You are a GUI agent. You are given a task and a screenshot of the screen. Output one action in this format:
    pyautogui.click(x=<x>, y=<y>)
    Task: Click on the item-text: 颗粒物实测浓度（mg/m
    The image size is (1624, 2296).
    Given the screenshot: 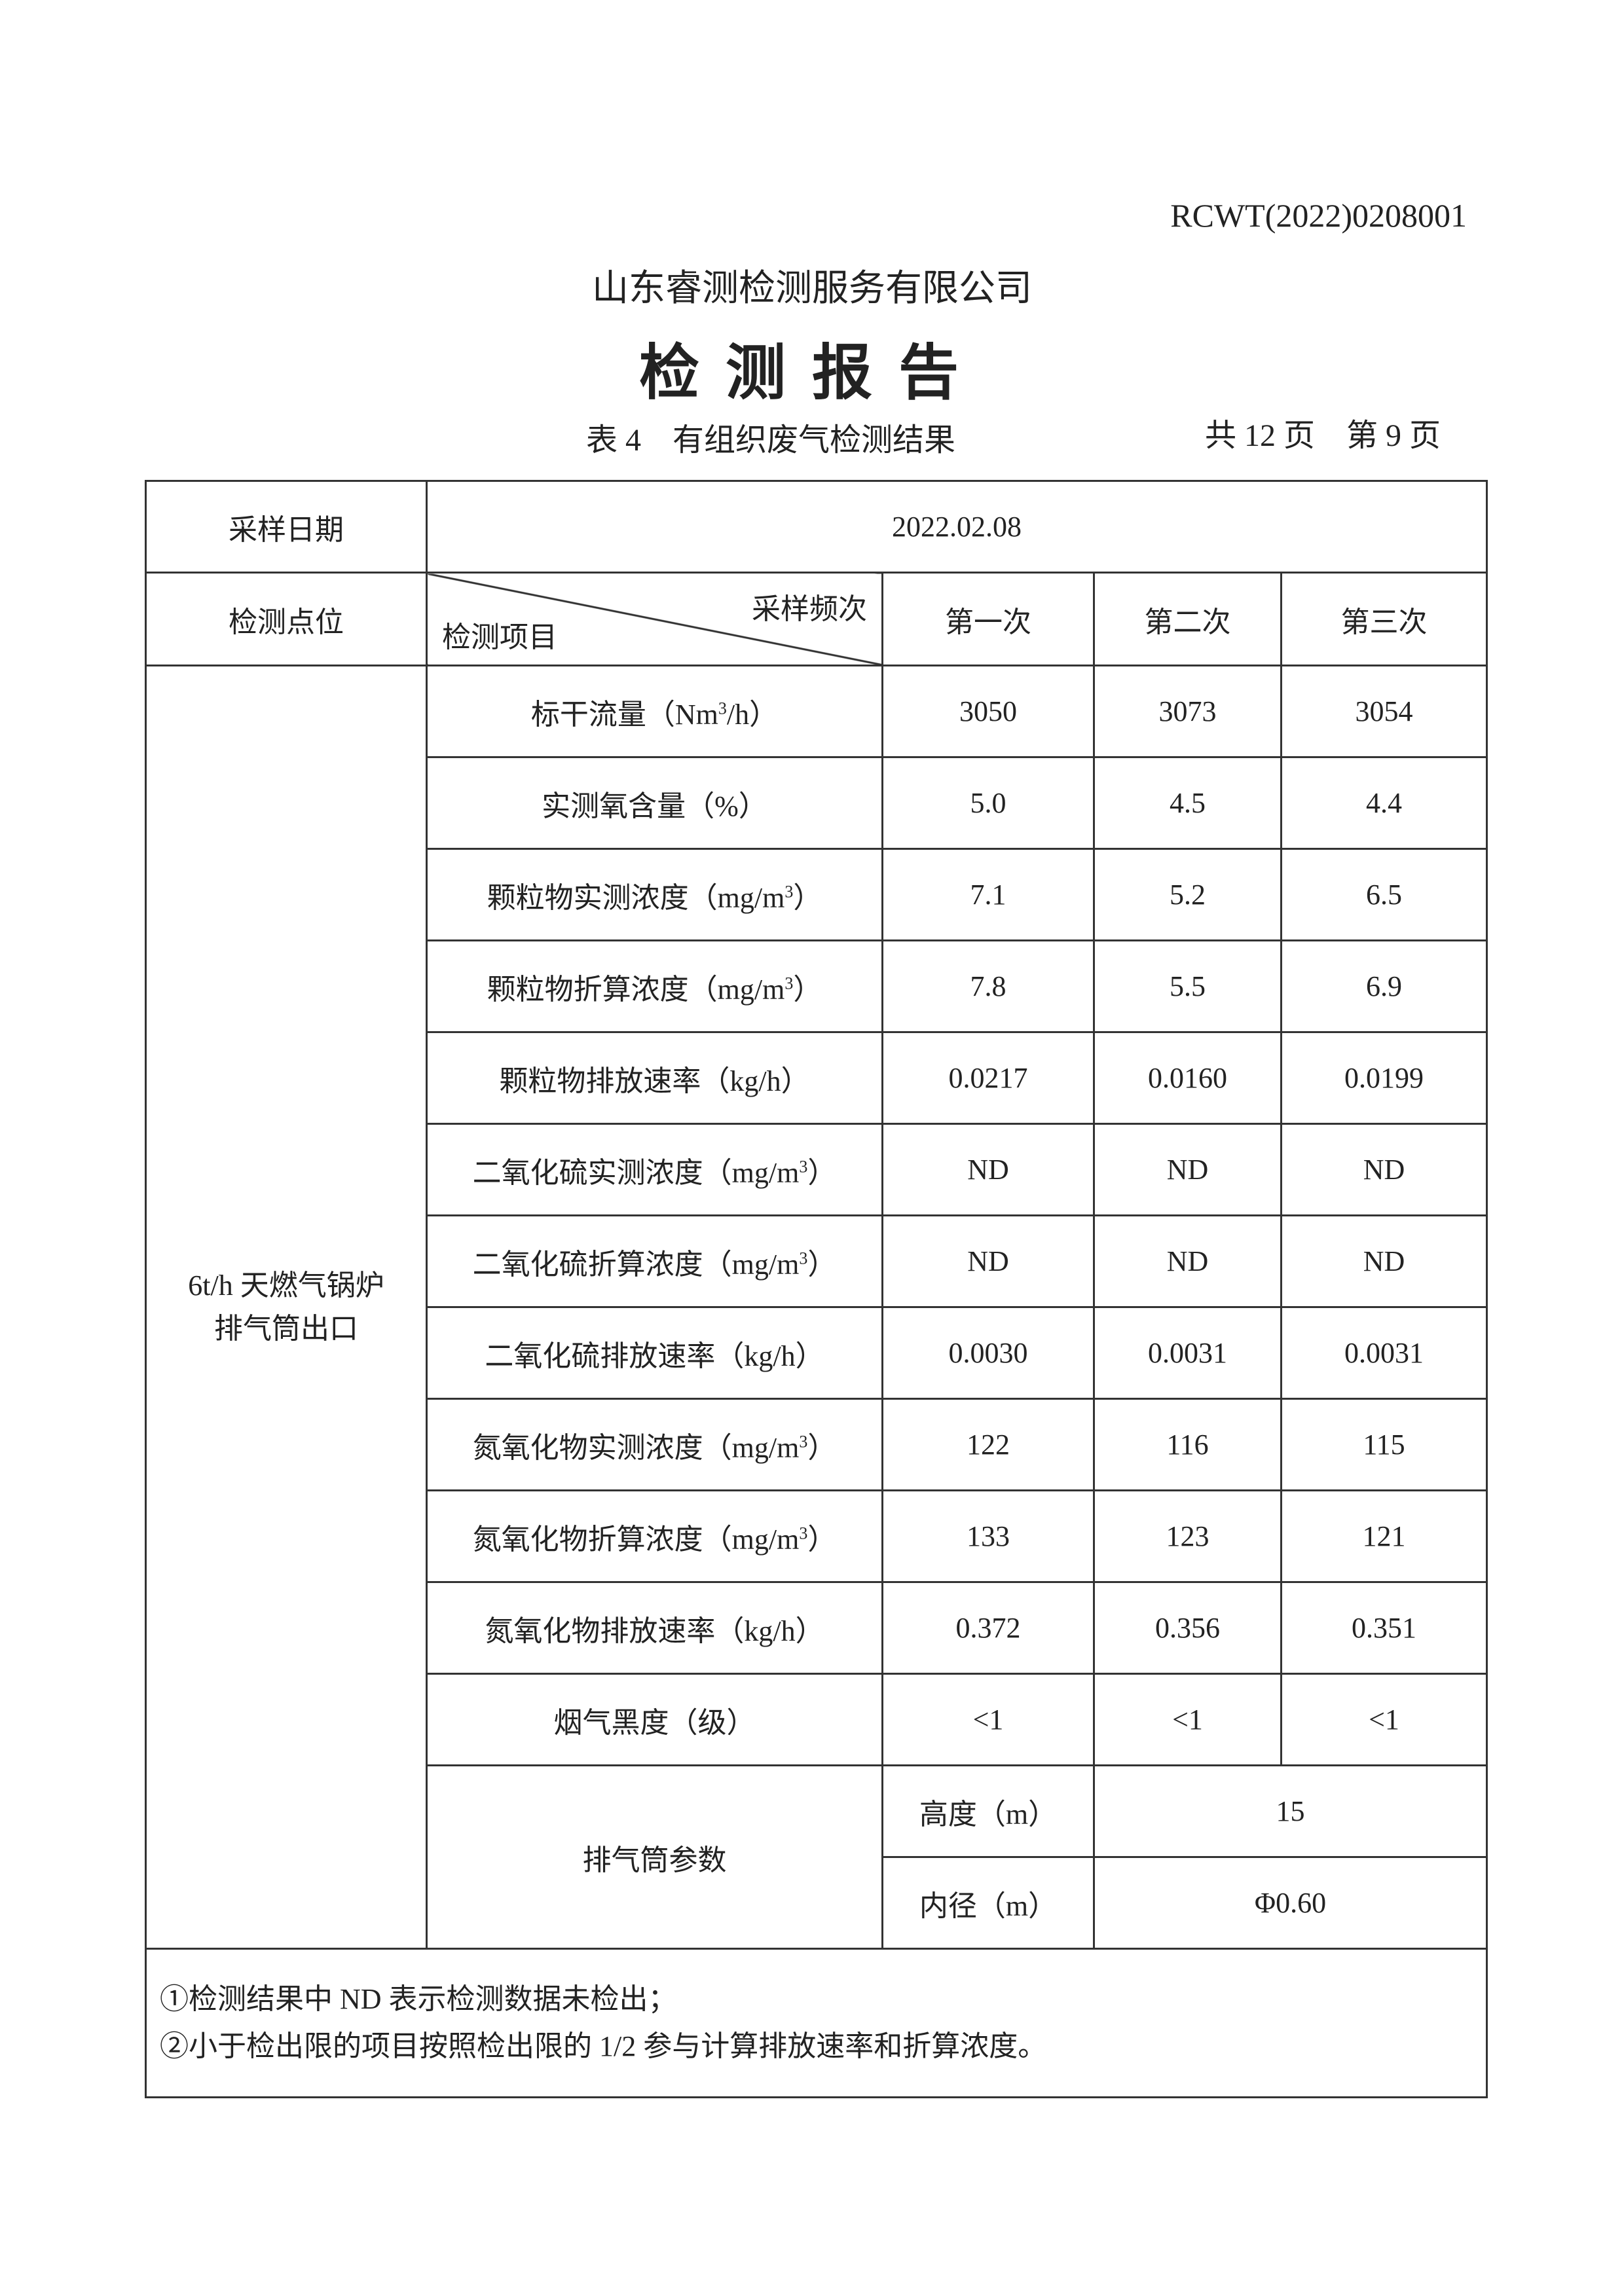 What is the action you would take?
    pyautogui.click(x=636, y=897)
    